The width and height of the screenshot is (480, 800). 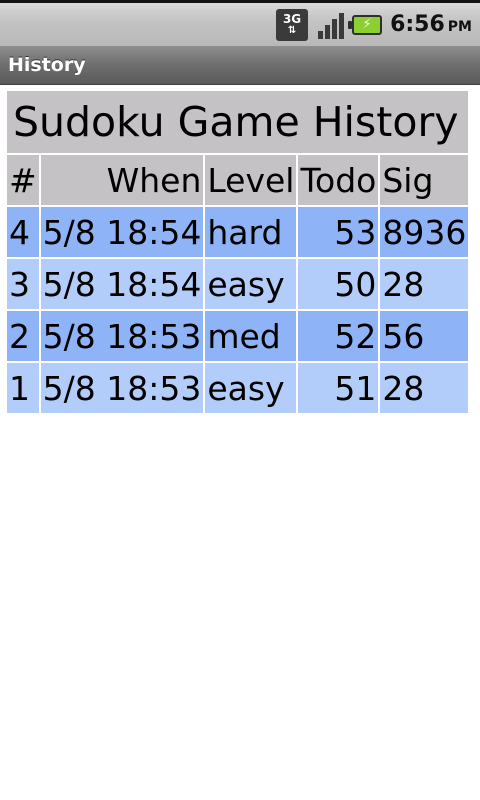 I want to click on cell-number: 4, so click(x=23, y=232).